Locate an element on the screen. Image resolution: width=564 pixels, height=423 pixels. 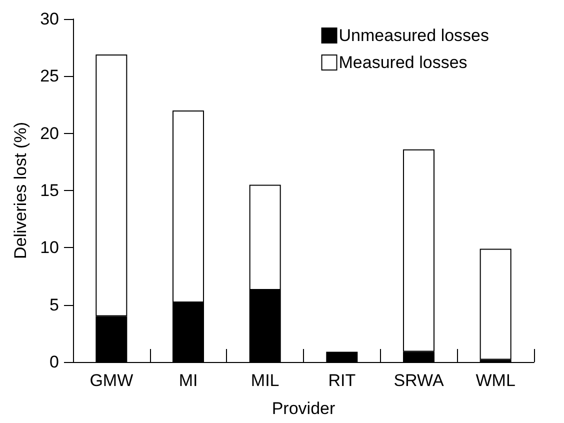
x-axis-title: Provider is located at coordinates (304, 408).